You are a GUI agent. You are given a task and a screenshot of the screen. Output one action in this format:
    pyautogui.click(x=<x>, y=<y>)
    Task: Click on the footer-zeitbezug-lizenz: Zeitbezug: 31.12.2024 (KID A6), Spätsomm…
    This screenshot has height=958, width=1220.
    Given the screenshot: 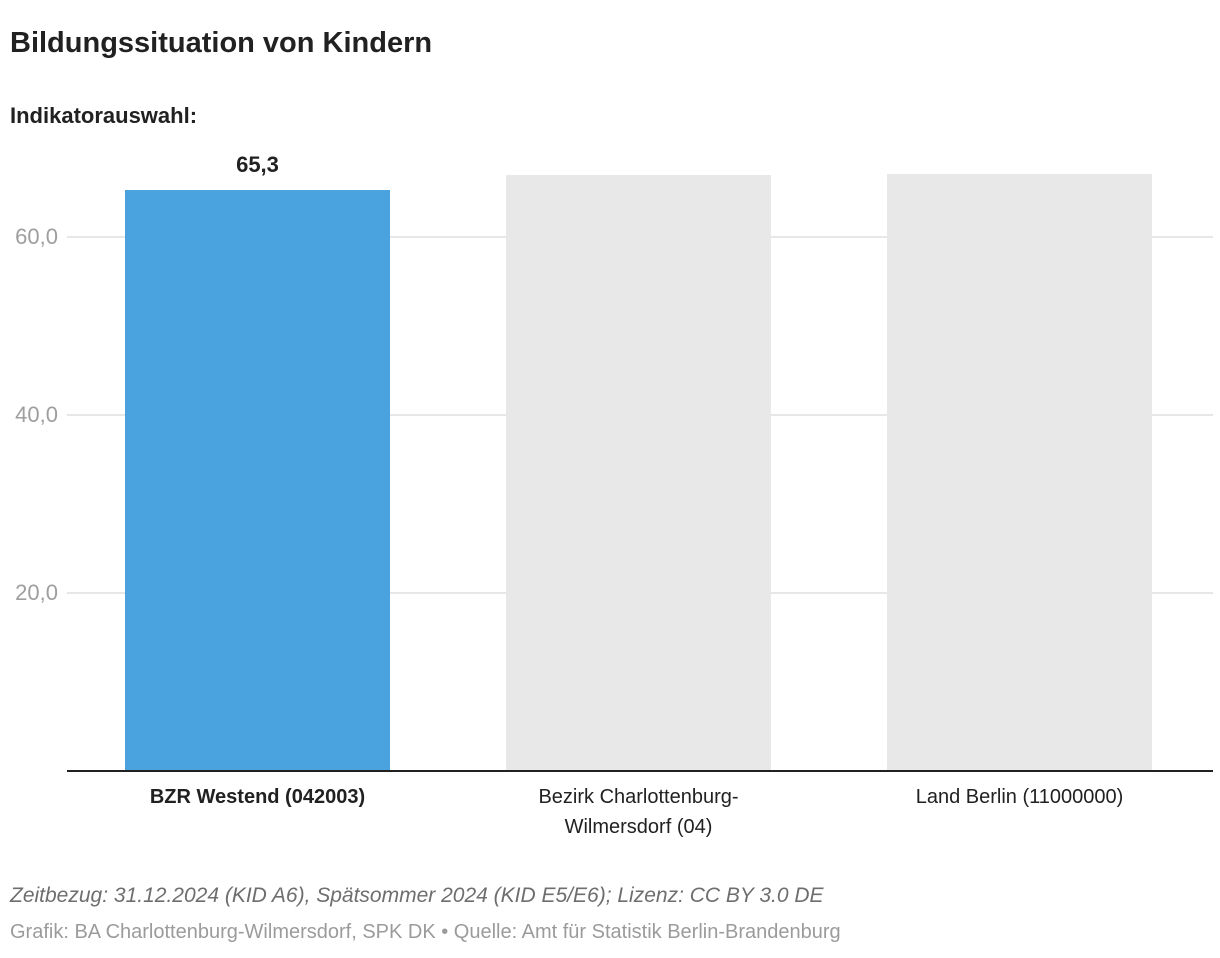 What is the action you would take?
    pyautogui.click(x=417, y=895)
    